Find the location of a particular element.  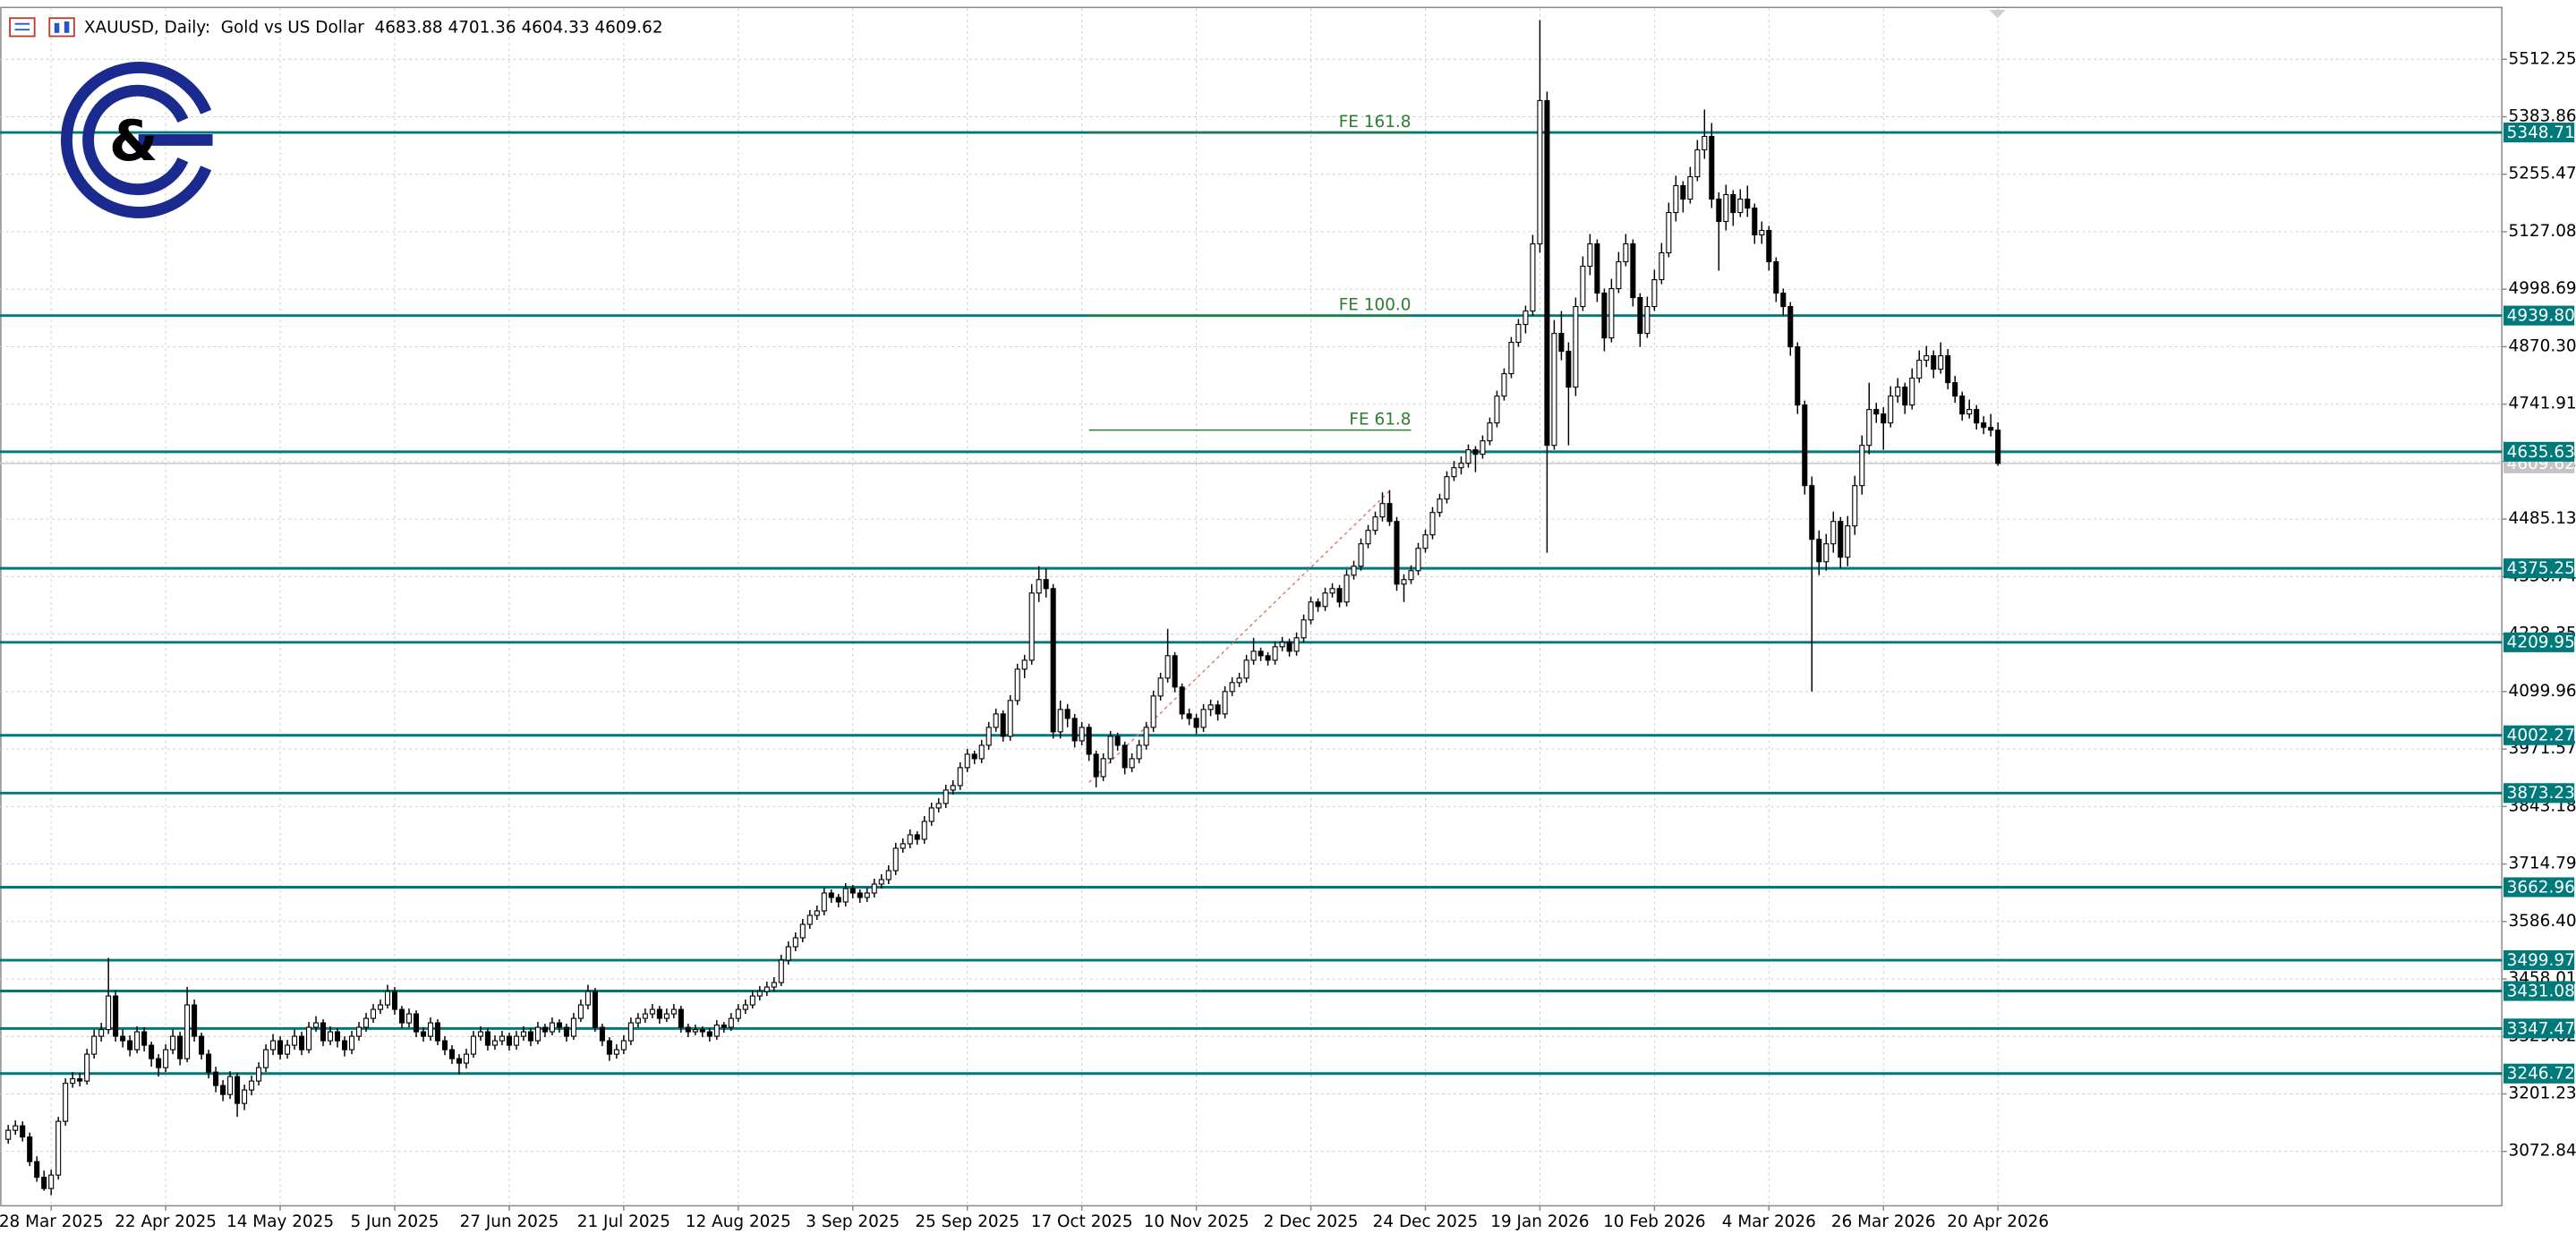

x-tick-label: 3 Sep 2025 is located at coordinates (853, 1222).